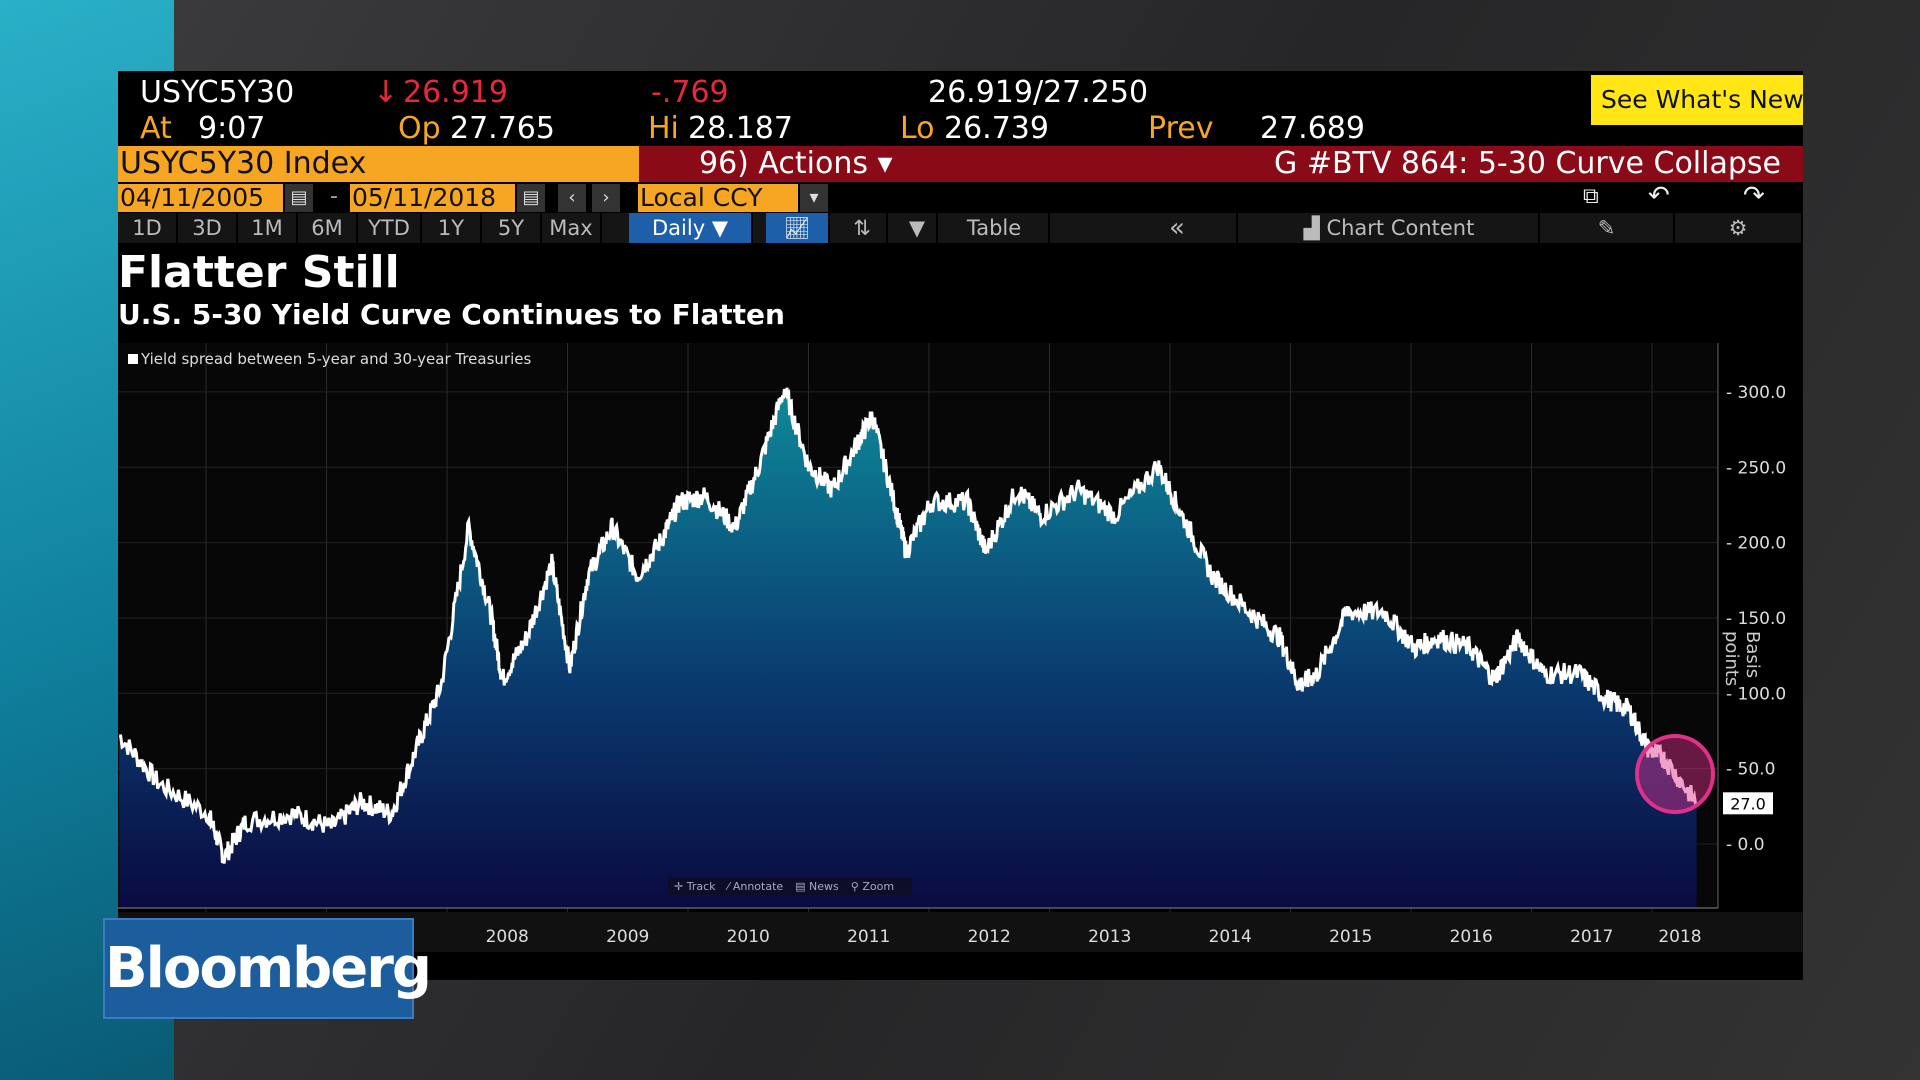 This screenshot has width=1920, height=1080. What do you see at coordinates (691, 228) in the screenshot?
I see `frequency-dropdown: Daily ▼` at bounding box center [691, 228].